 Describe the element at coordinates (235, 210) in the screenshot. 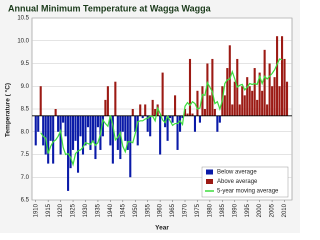

I see `x-tick-label: 1990` at that location.